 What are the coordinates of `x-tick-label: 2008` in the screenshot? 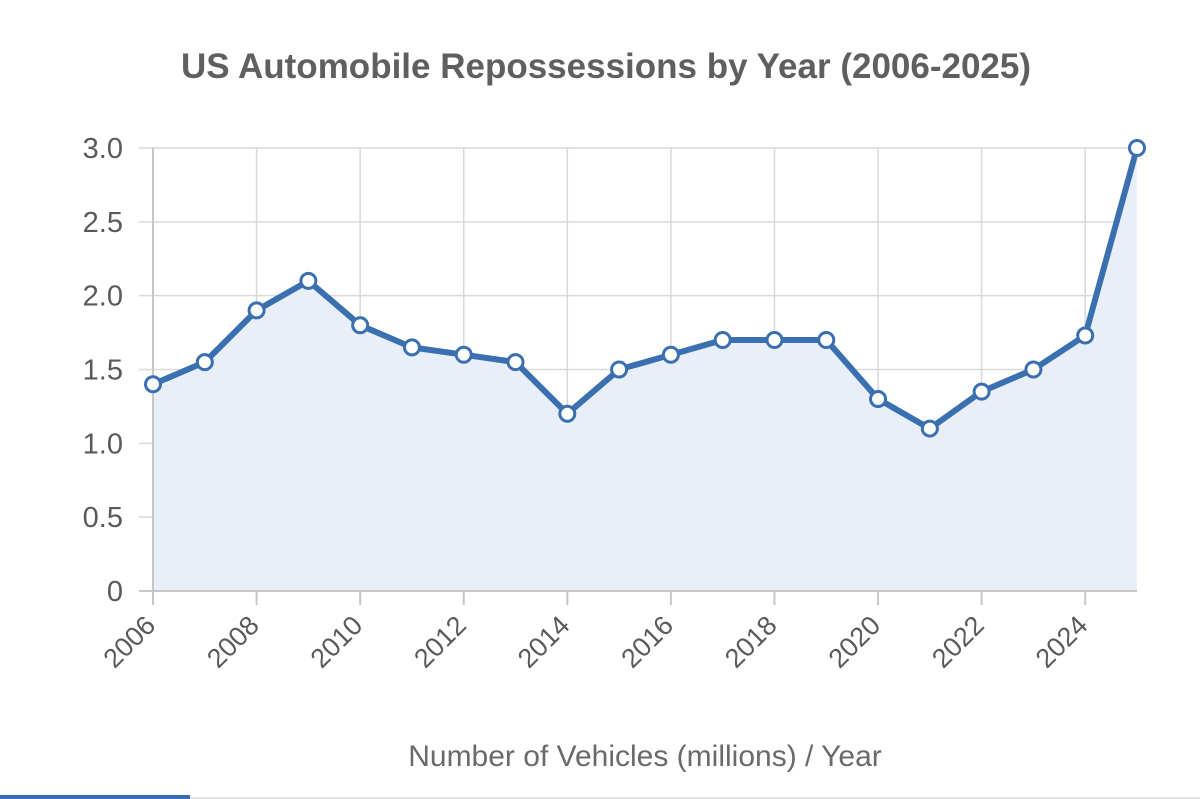 It's located at (233, 642).